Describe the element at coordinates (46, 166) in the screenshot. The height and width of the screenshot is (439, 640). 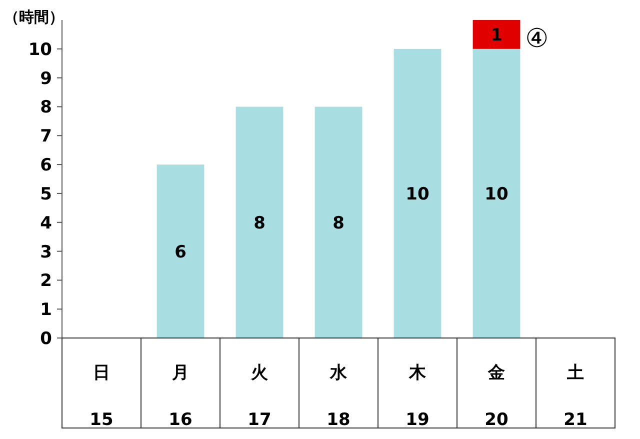
I see `y-tick-label: 6` at that location.